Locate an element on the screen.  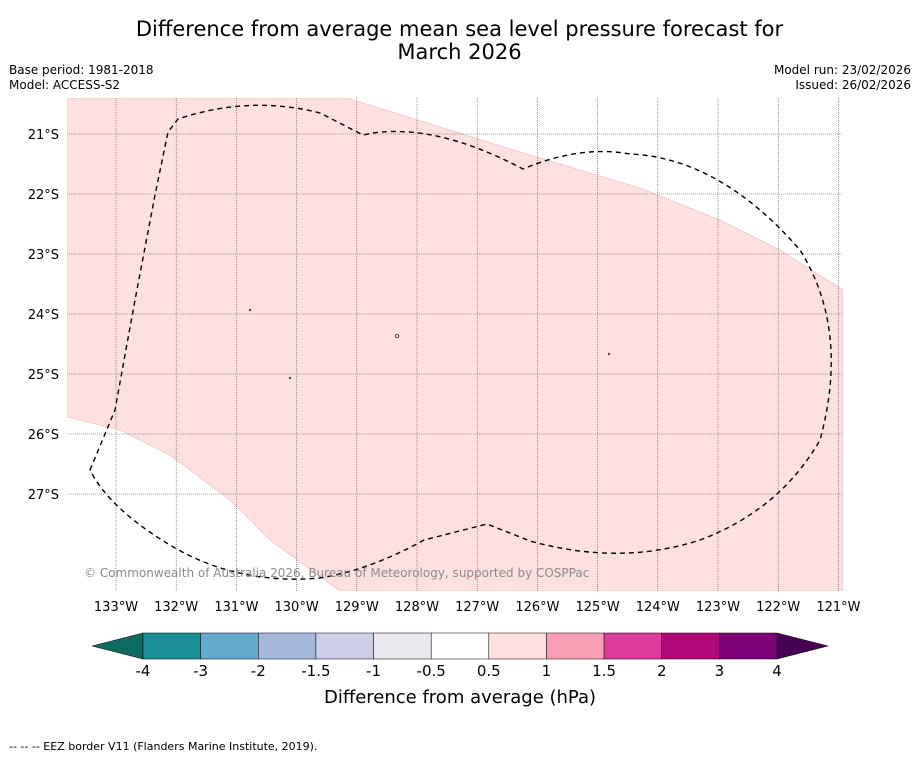
latitude-label: 25°S is located at coordinates (43, 375).